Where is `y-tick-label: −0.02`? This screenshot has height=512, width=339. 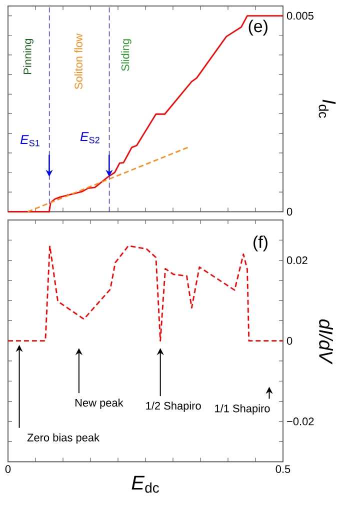
y-tick-label: −0.02 is located at coordinates (300, 422).